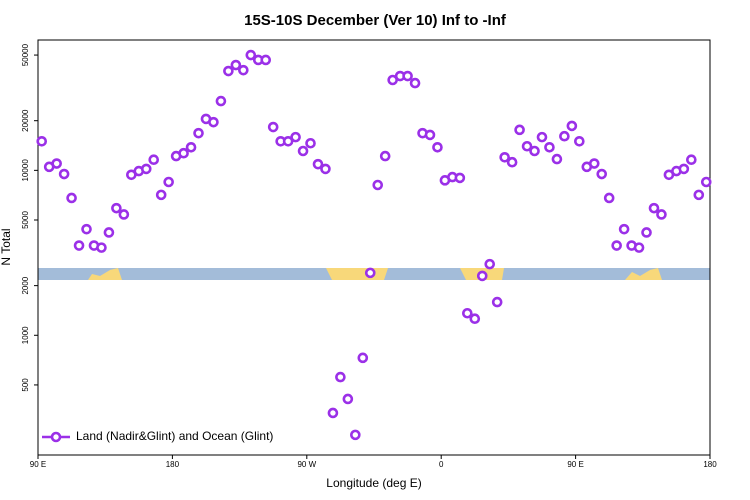  What do you see at coordinates (56, 437) in the screenshot?
I see `legend-marker` at bounding box center [56, 437].